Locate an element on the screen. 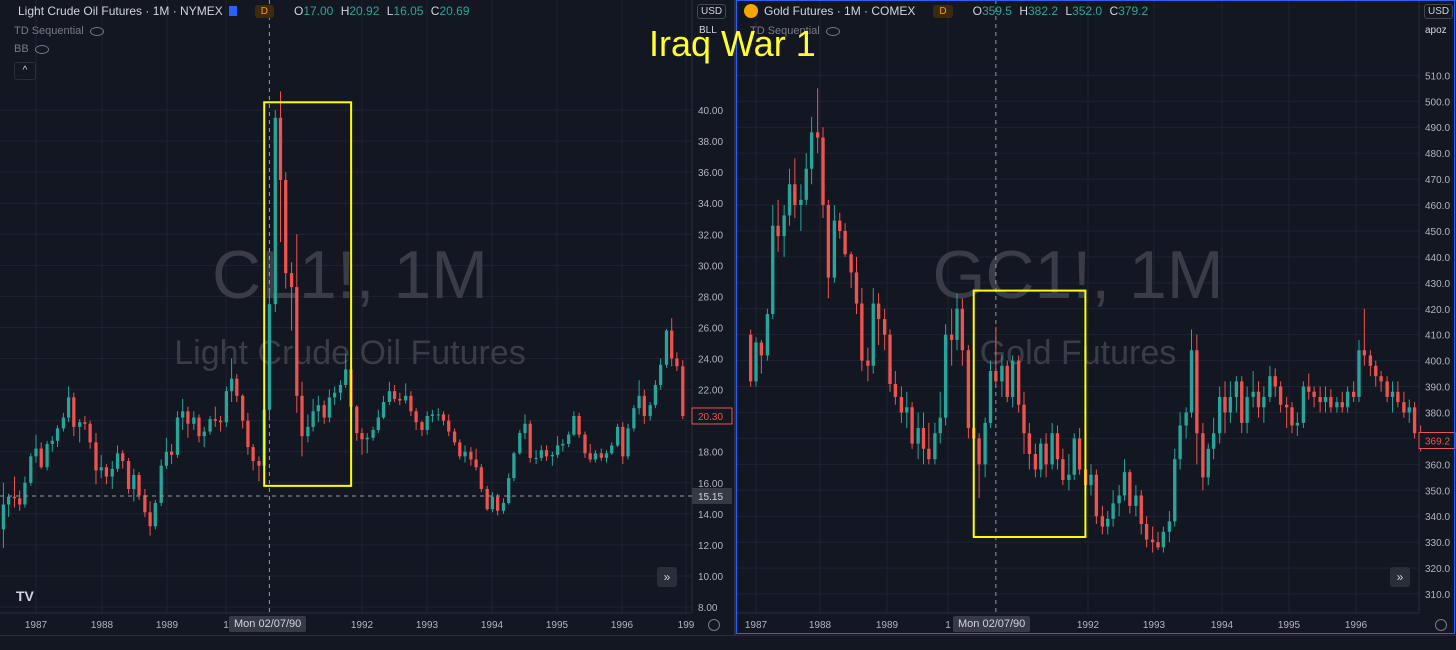  x-tick-label: 1994 is located at coordinates (492, 625).